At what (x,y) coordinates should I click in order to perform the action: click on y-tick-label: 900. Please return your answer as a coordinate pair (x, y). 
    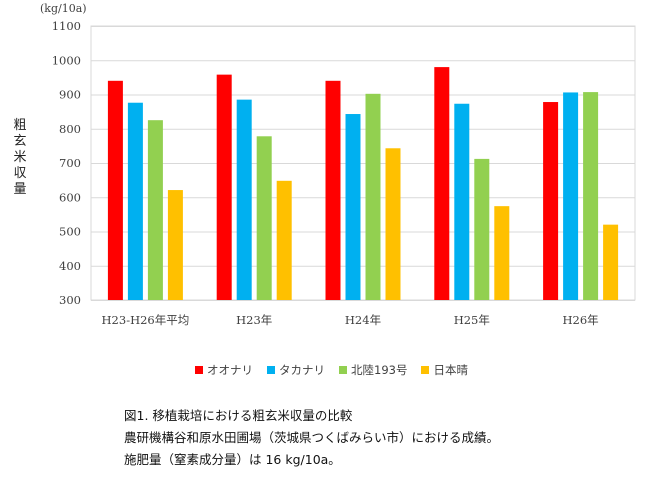
    Looking at the image, I should click on (70, 95).